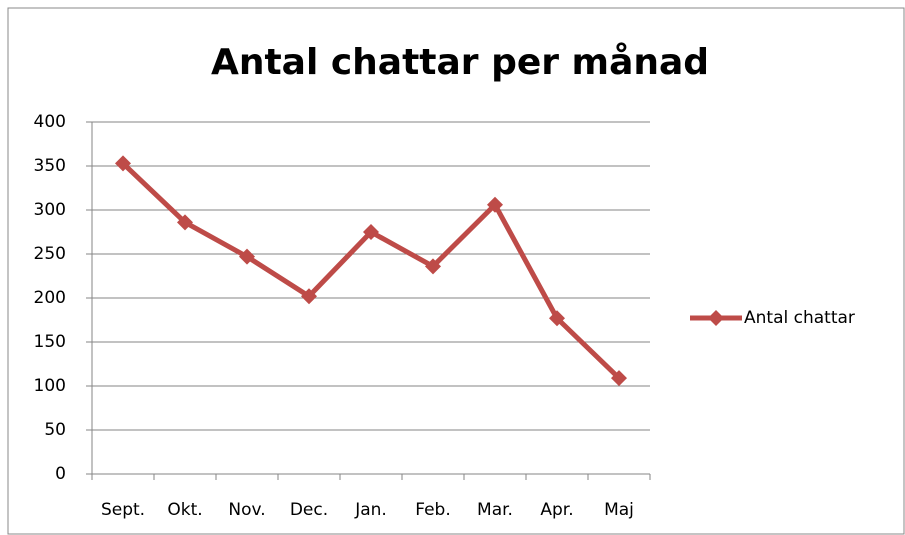 This screenshot has width=905, height=535. What do you see at coordinates (433, 510) in the screenshot?
I see `x-tick-label: Feb.` at bounding box center [433, 510].